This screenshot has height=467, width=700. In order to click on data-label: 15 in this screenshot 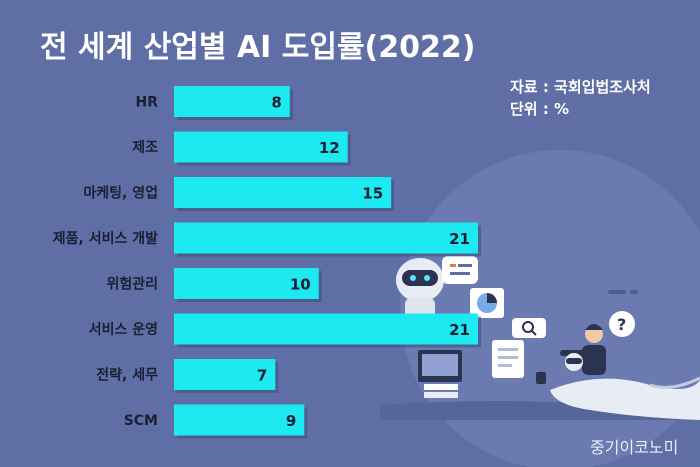, I will do `click(372, 194)`.